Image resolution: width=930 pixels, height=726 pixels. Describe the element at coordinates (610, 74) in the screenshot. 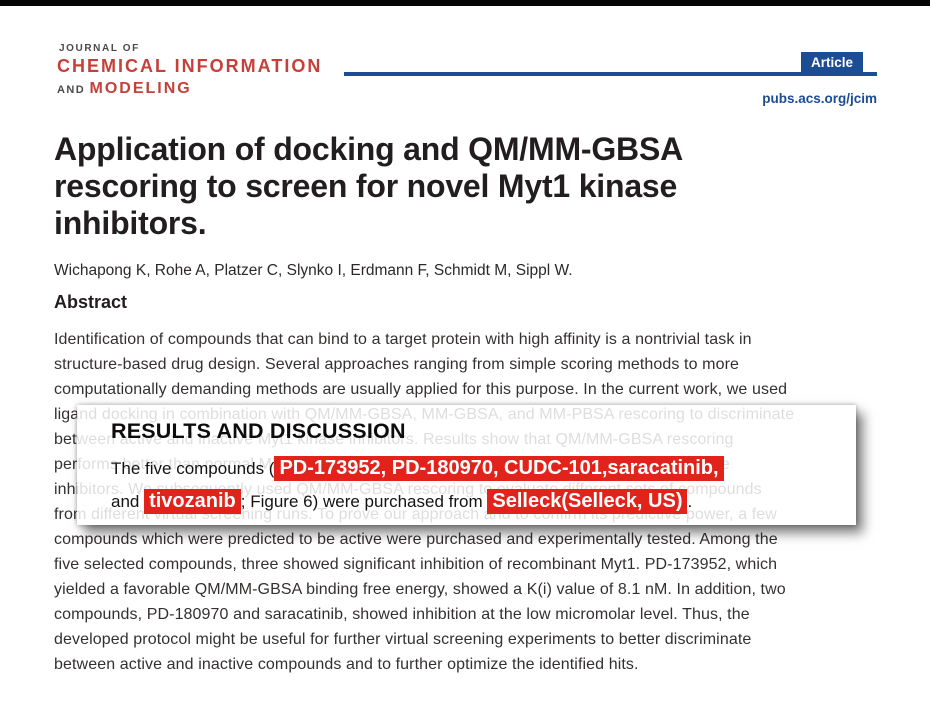

I see `header-rule` at that location.